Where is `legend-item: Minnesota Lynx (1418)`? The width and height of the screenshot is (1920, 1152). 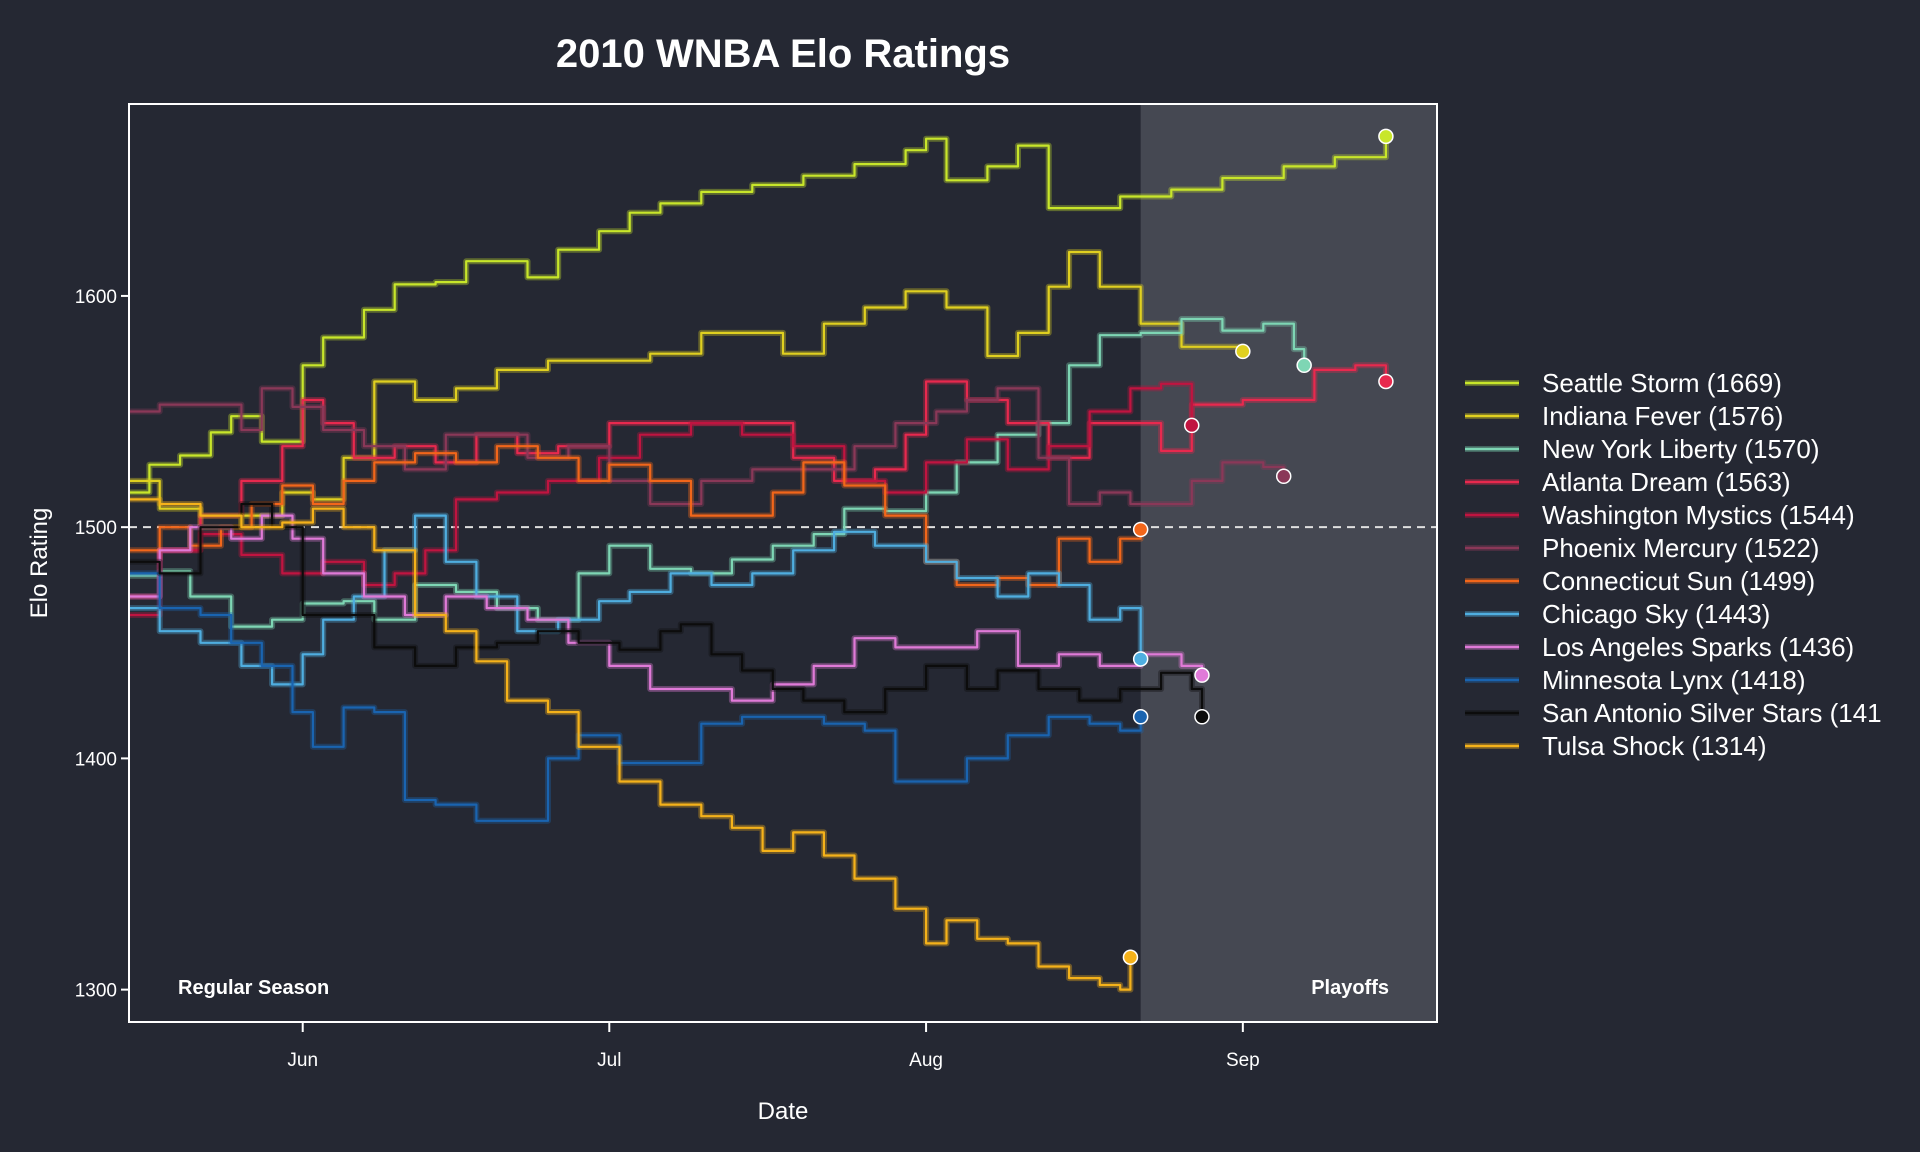 legend-item: Minnesota Lynx (1418) is located at coordinates (1635, 680).